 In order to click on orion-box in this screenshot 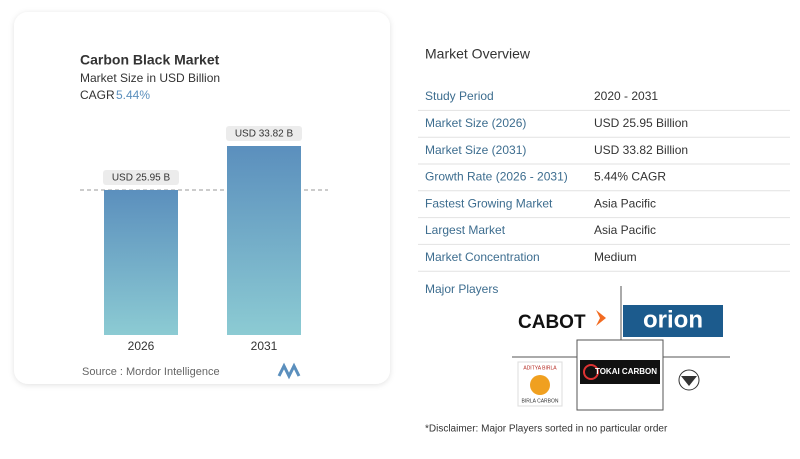, I will do `click(673, 321)`.